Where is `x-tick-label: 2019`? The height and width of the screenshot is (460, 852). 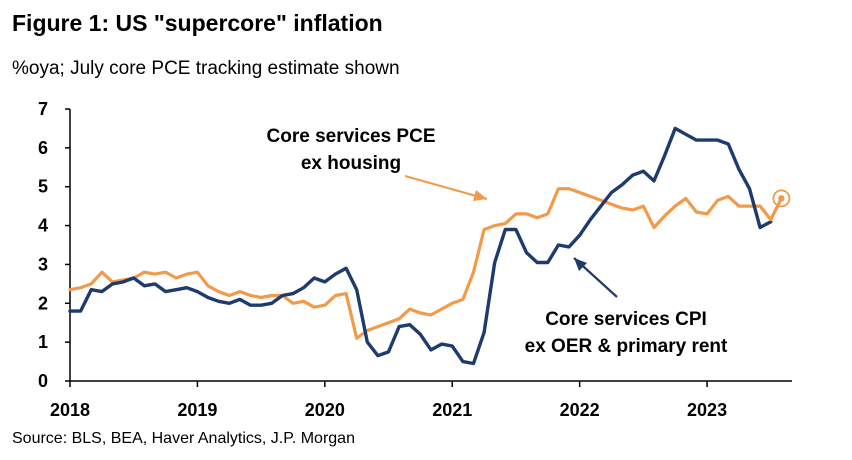 x-tick-label: 2019 is located at coordinates (197, 410).